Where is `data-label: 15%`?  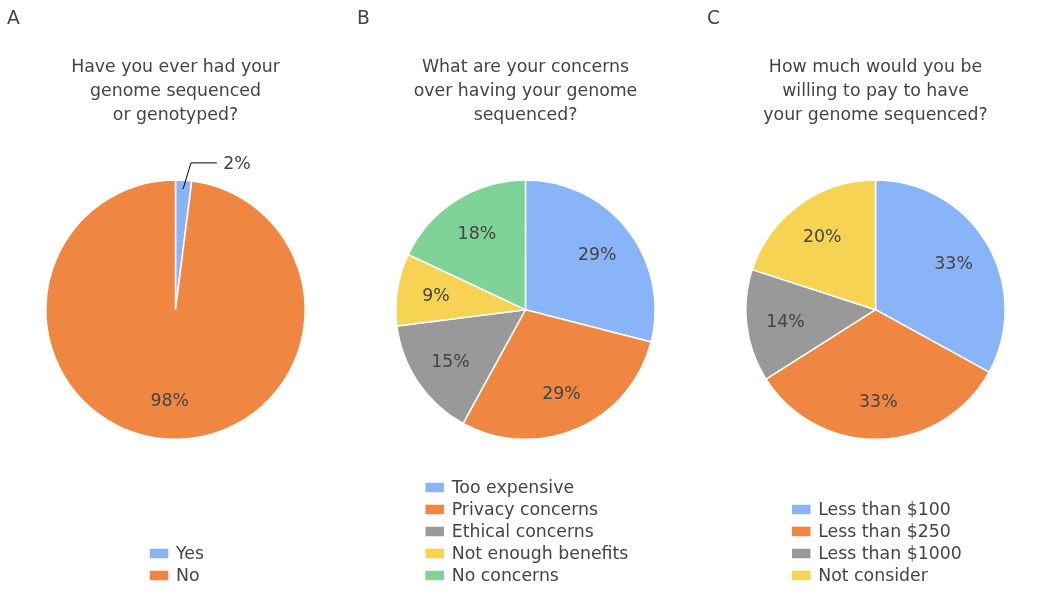 data-label: 15% is located at coordinates (450, 360).